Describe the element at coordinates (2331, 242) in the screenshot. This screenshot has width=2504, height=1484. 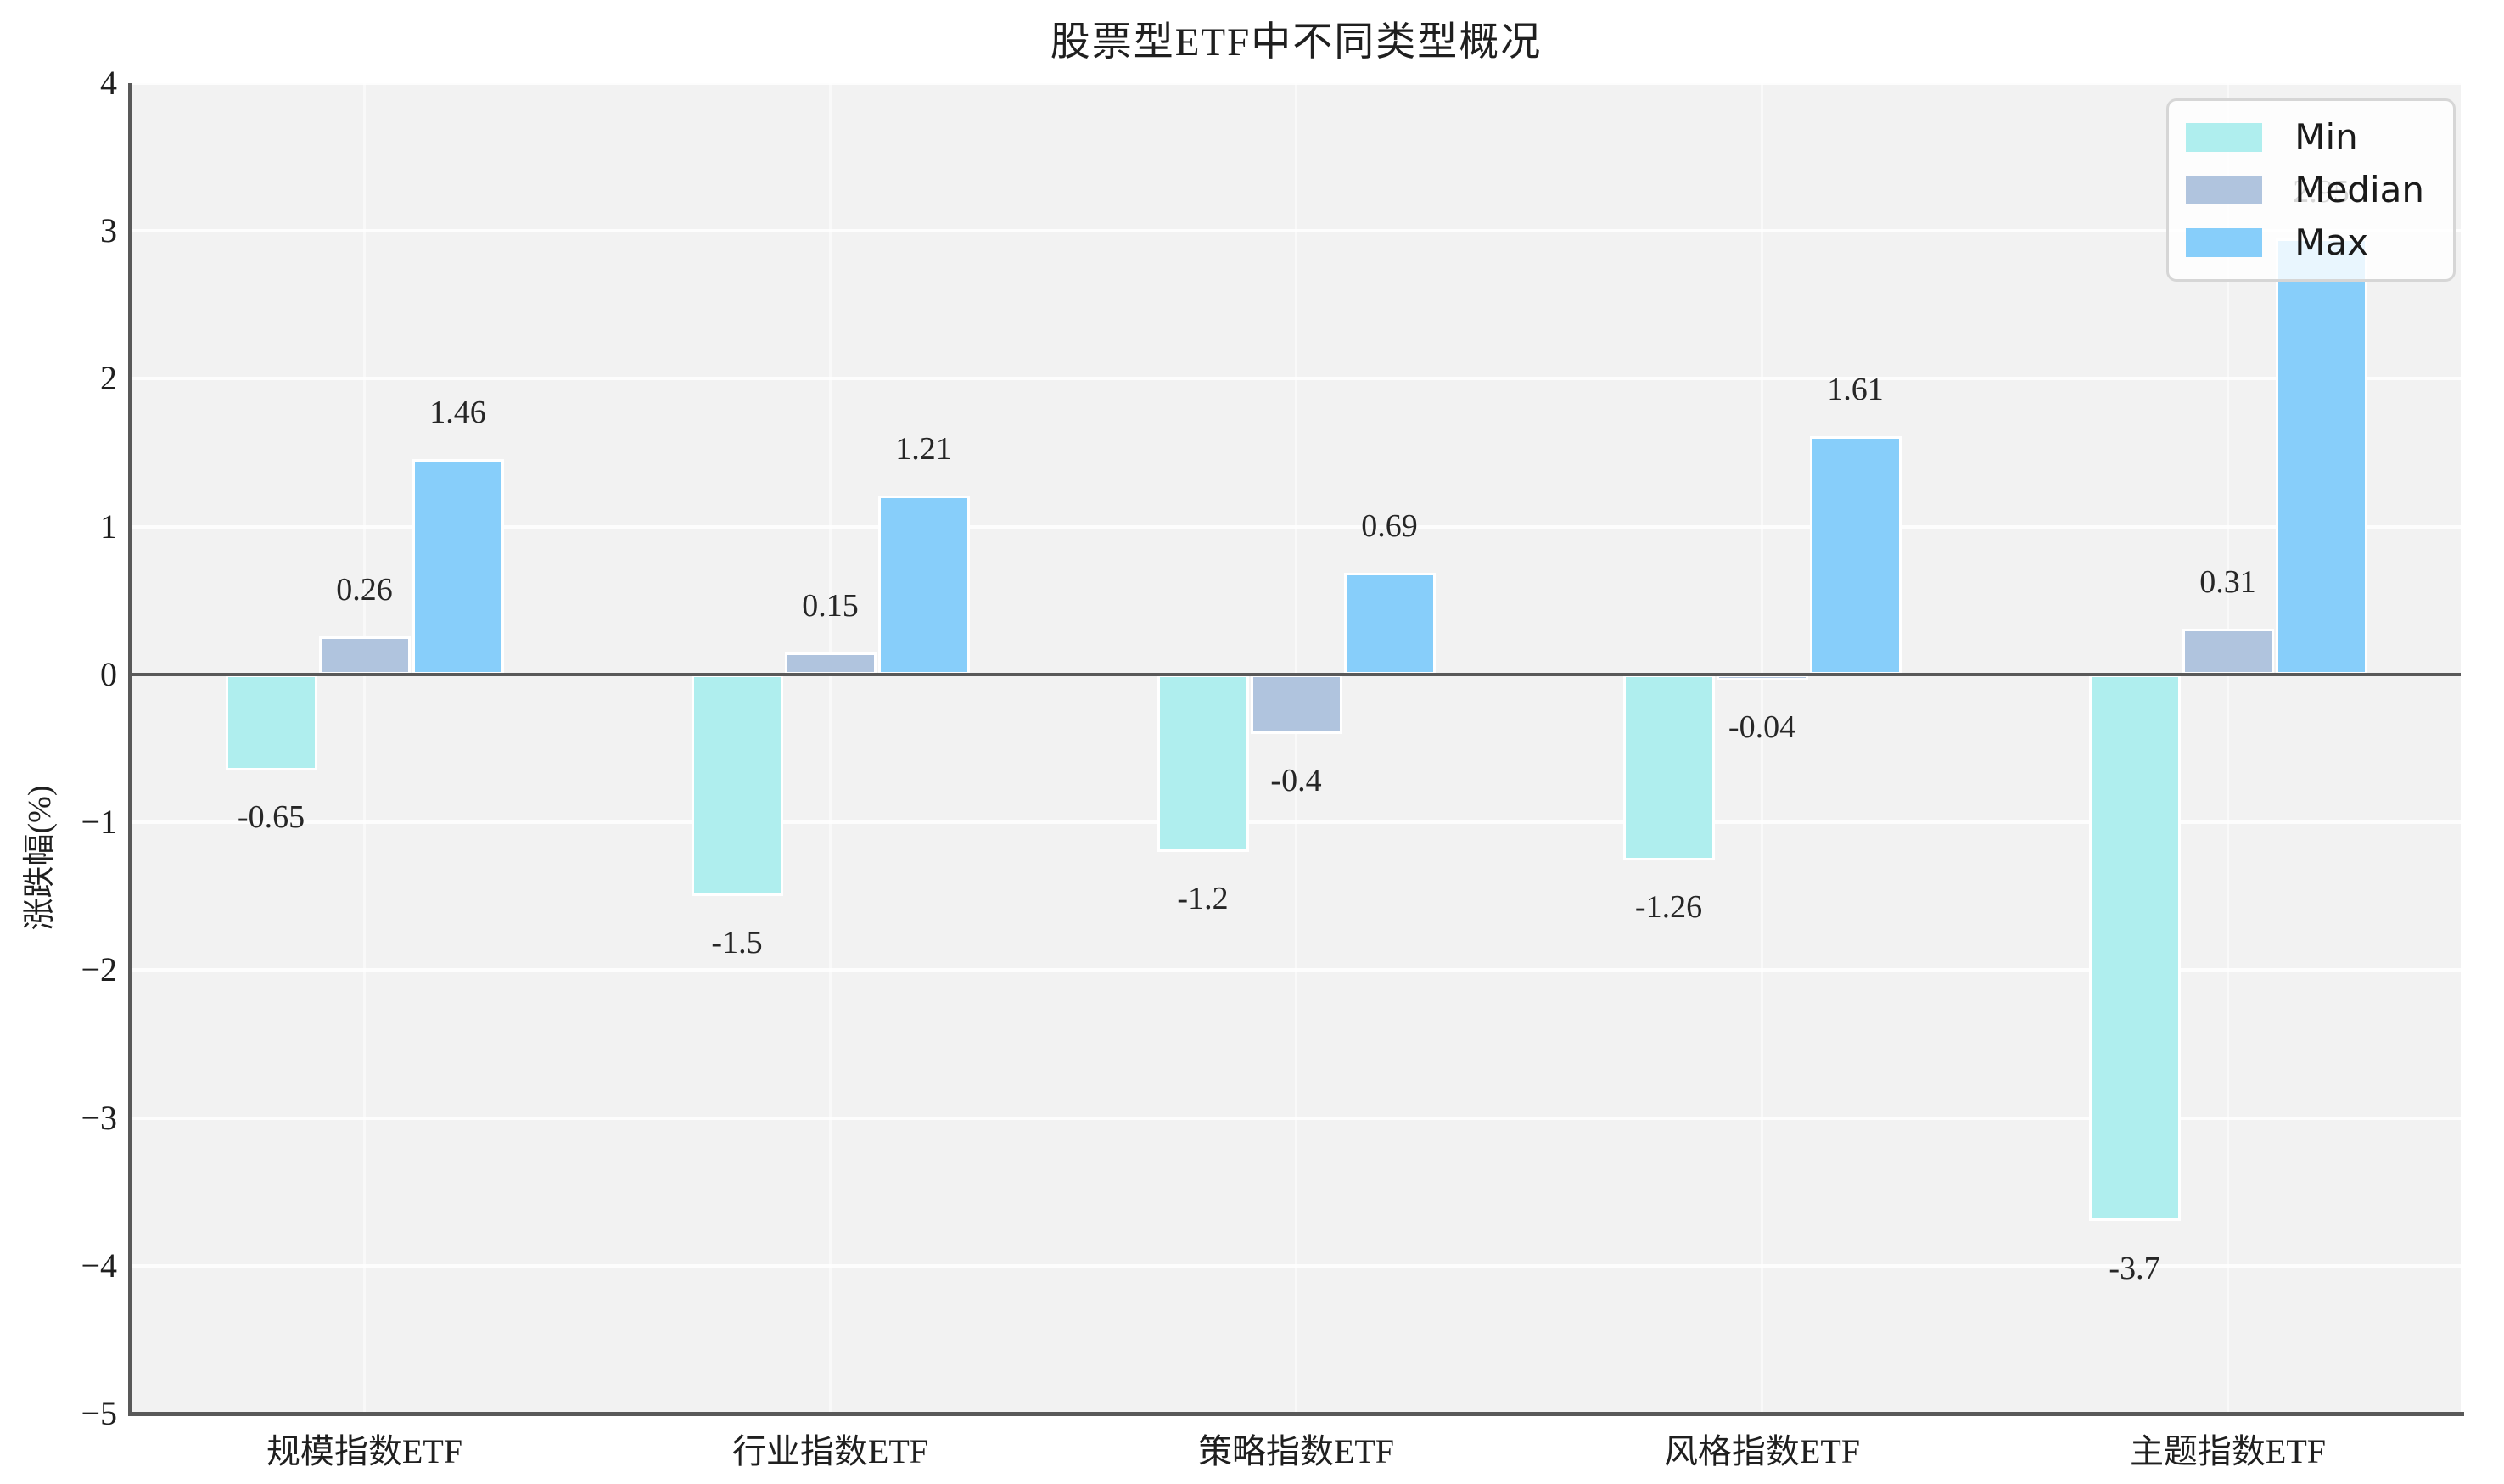
I see `legend-label: Max` at that location.